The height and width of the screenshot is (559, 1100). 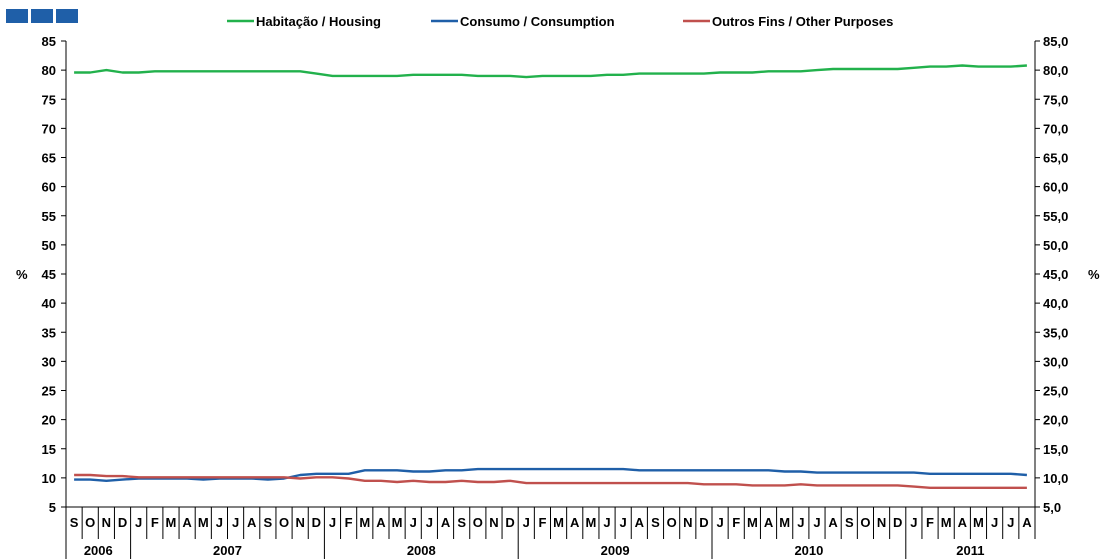 I want to click on x-tick-label-year: 2006, so click(x=98, y=550).